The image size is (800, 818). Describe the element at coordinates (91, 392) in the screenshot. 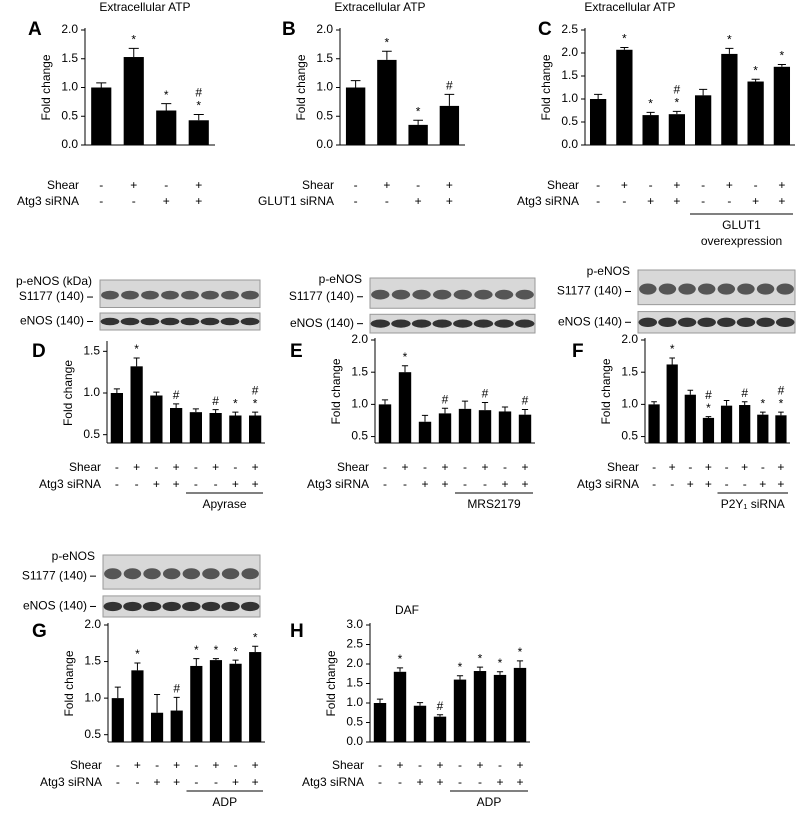

I see `y-tick-label: 1.0` at that location.